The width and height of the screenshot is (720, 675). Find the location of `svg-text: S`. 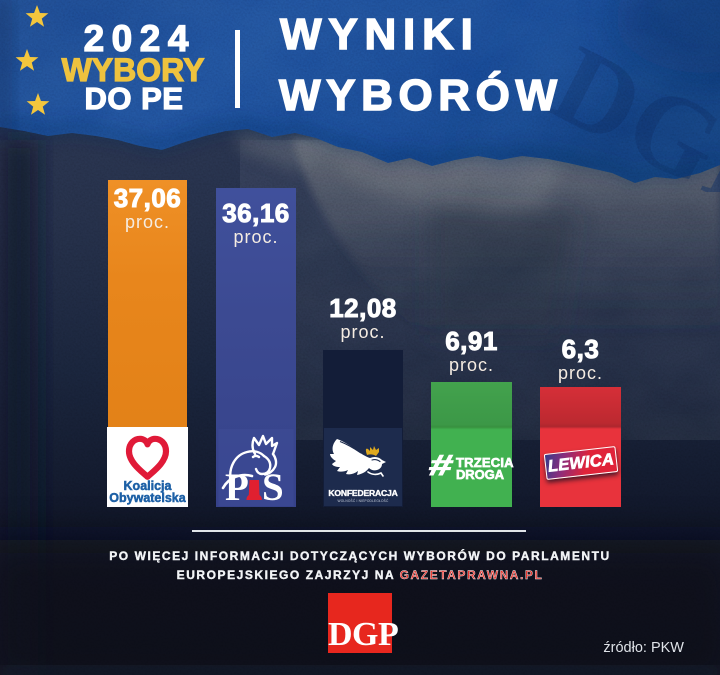

svg-text: S is located at coordinates (273, 486).